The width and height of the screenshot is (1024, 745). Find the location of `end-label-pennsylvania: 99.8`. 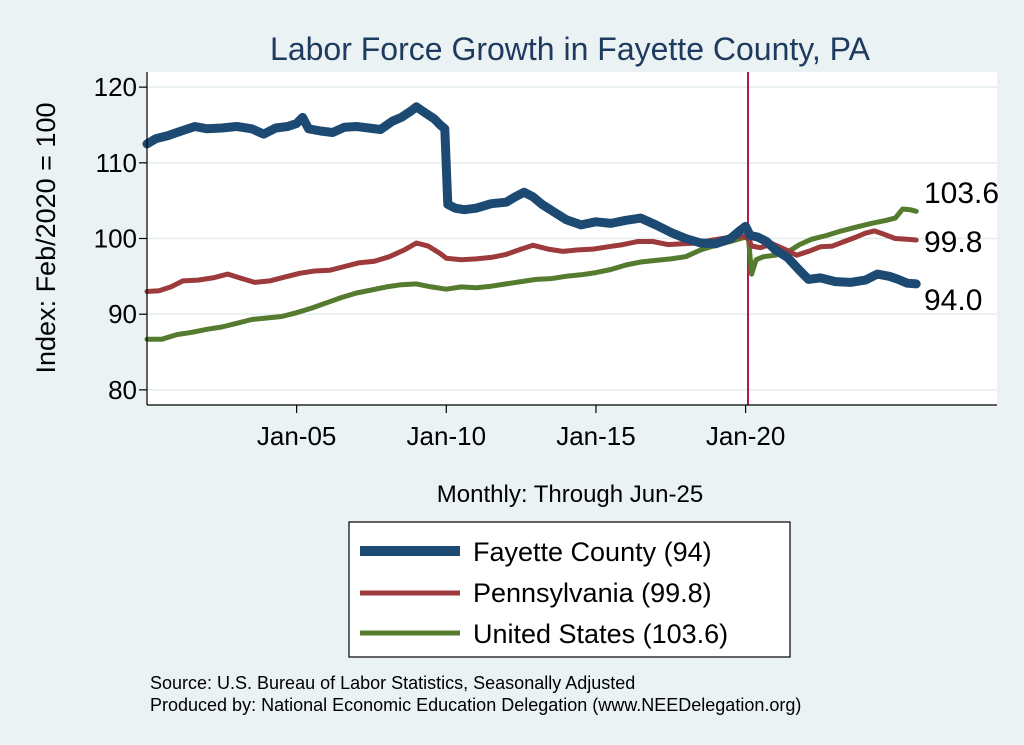

end-label-pennsylvania: 99.8 is located at coordinates (953, 242).